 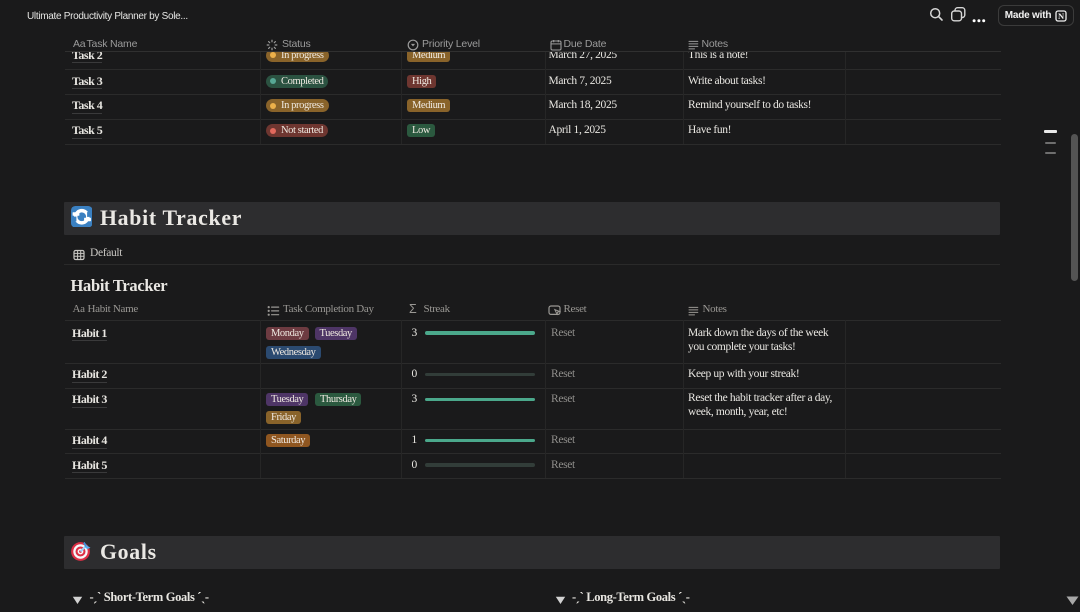 What do you see at coordinates (1061, 16) in the screenshot?
I see `svg-text: N` at bounding box center [1061, 16].